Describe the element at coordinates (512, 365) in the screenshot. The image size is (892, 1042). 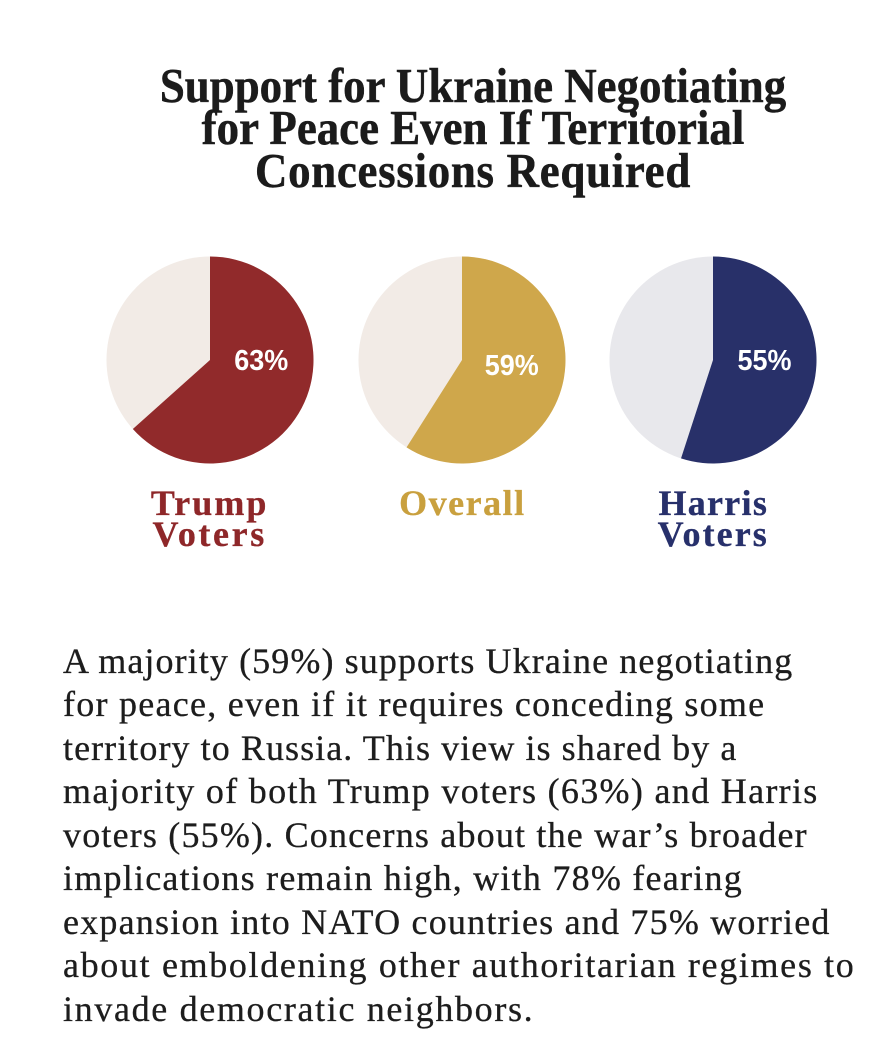
I see `svg-text: 59%` at that location.